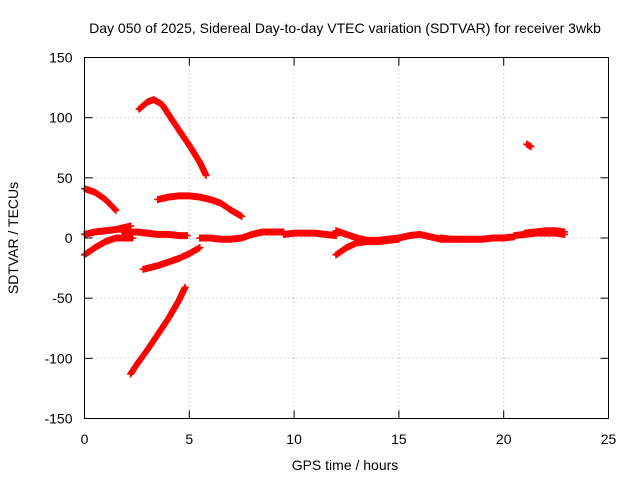  What do you see at coordinates (609, 439) in the screenshot?
I see `x-tick-label: 25` at bounding box center [609, 439].